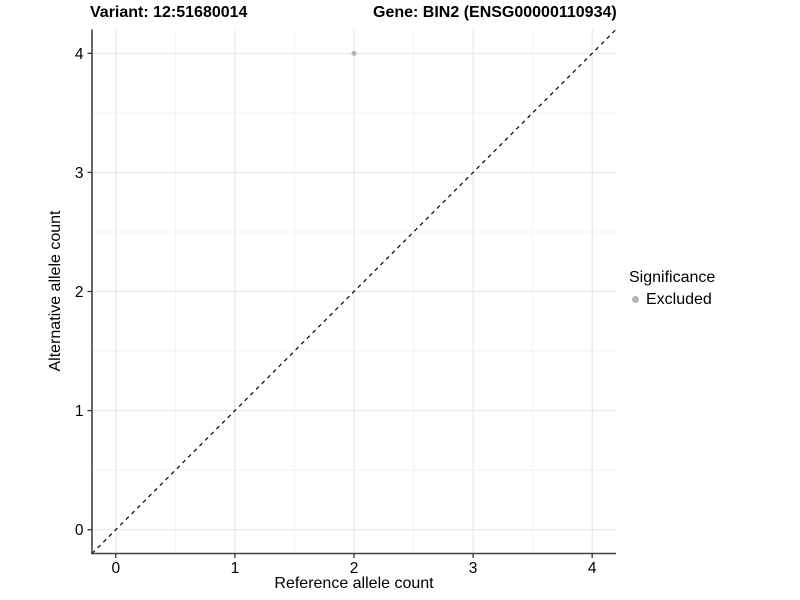  Describe the element at coordinates (116, 568) in the screenshot. I see `x-tick-label: 0` at that location.